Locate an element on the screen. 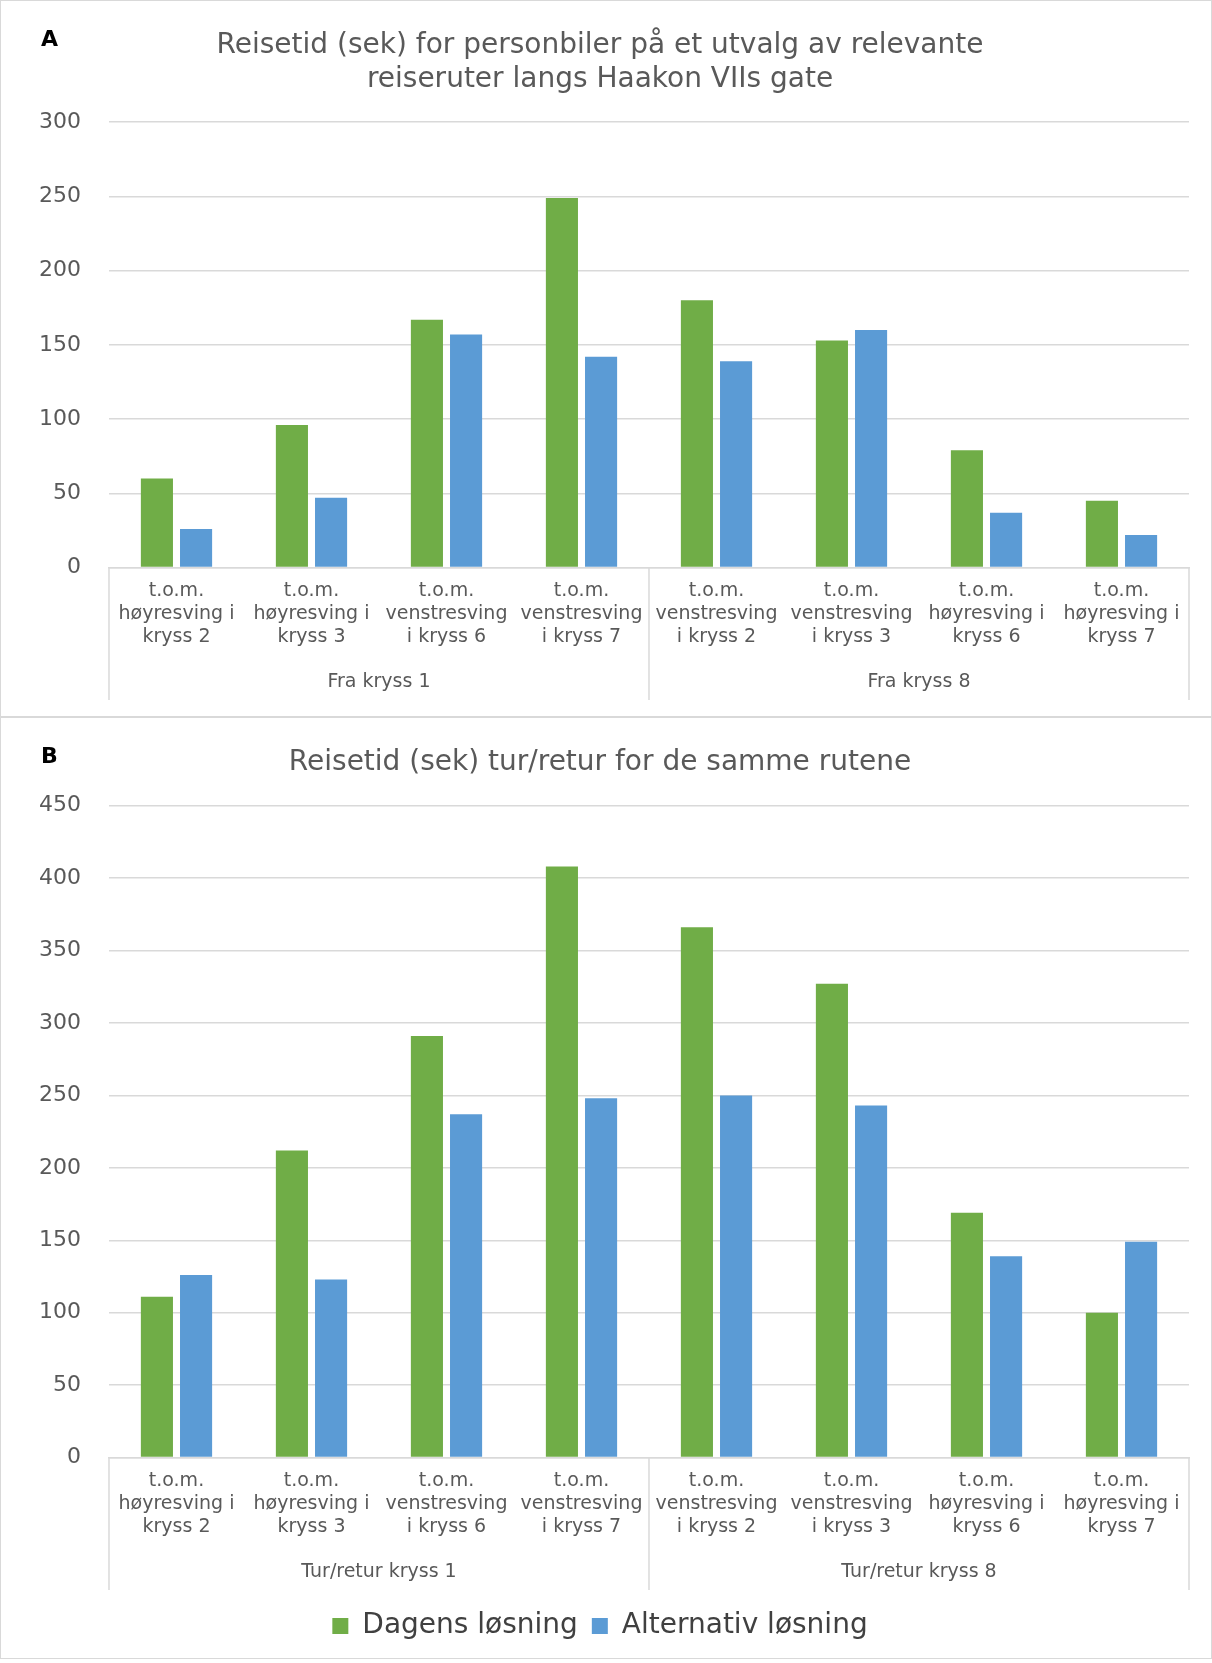  y-tick-label: 400 is located at coordinates (59, 876).